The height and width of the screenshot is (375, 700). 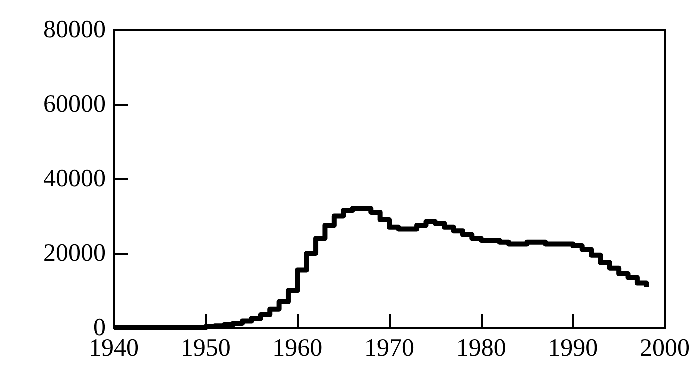 What do you see at coordinates (481, 348) in the screenshot?
I see `x-tick-label: 1980` at bounding box center [481, 348].